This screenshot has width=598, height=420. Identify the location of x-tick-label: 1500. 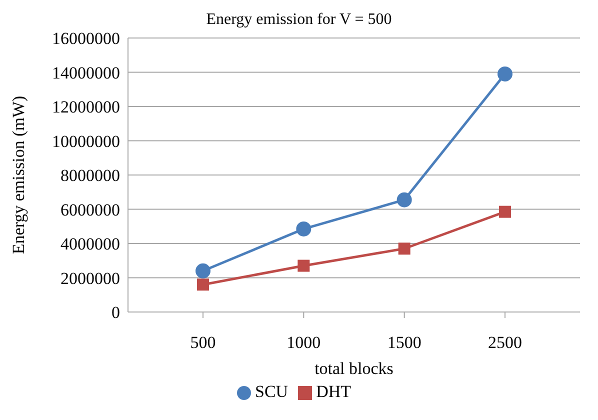
(404, 342).